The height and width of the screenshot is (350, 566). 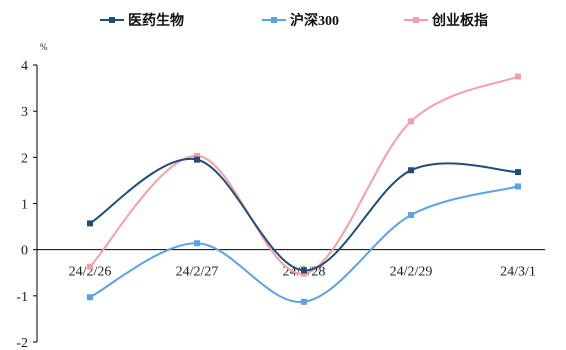 I want to click on y-tick-label: 4, so click(x=24, y=66).